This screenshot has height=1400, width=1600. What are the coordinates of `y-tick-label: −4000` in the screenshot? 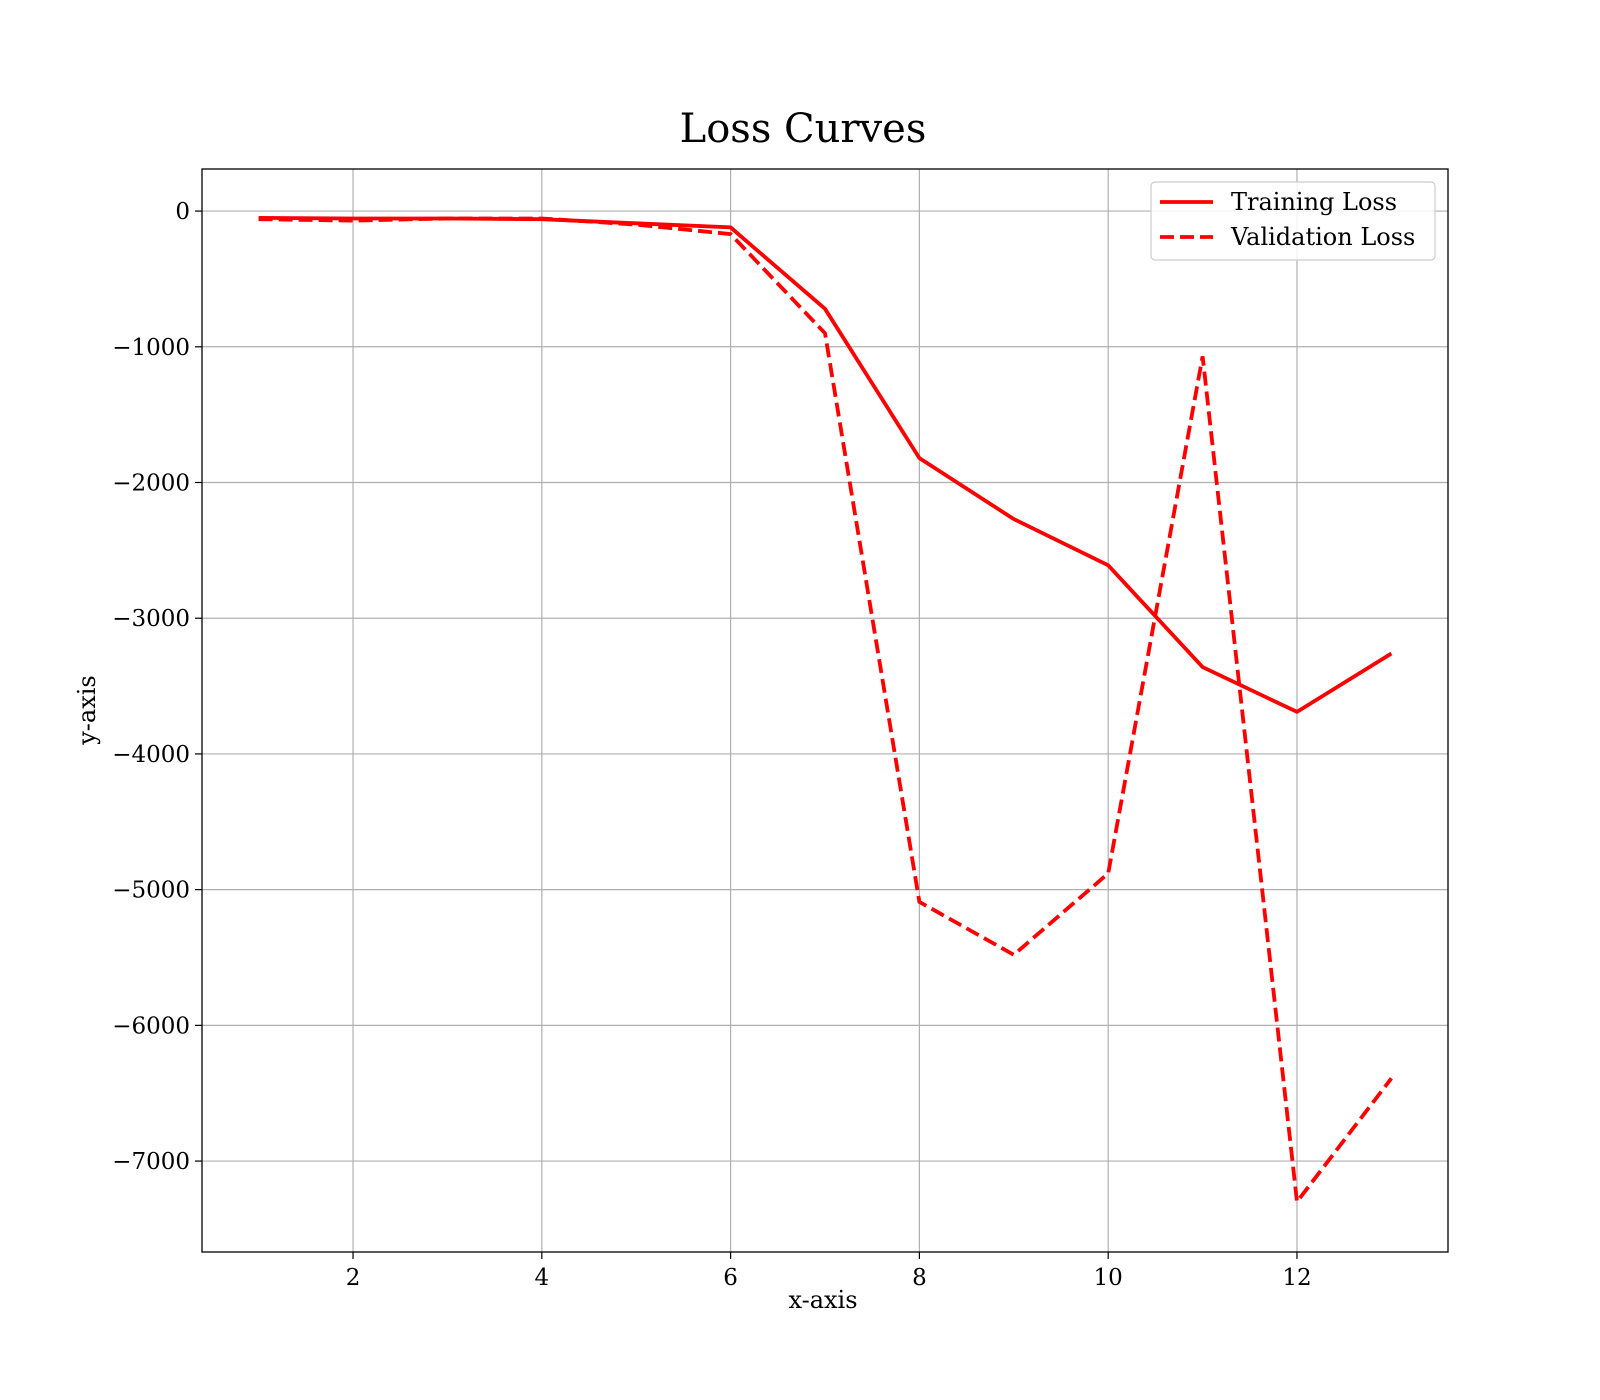 It's located at (151, 755).